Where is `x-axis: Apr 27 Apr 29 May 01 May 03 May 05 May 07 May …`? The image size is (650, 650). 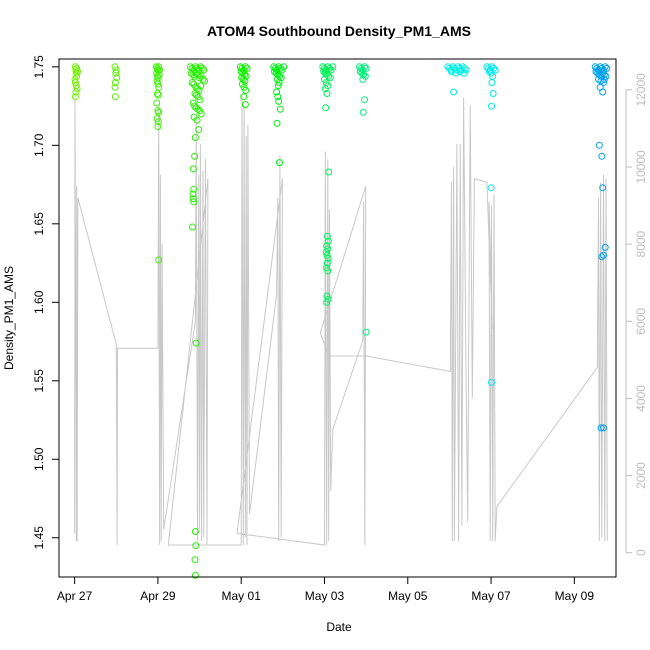 x-axis: Apr 27 Apr 29 May 01 May 03 May 05 May 07 May … is located at coordinates (325, 590).